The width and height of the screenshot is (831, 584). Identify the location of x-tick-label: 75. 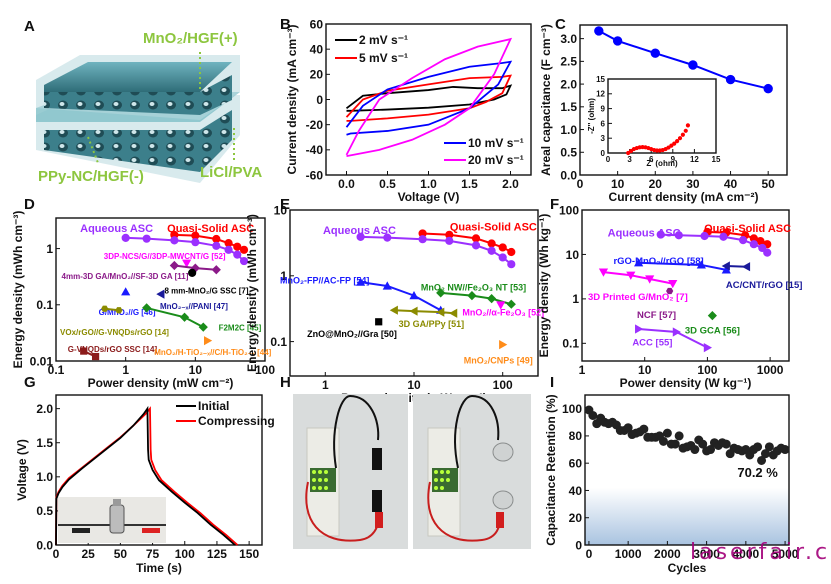
(153, 554).